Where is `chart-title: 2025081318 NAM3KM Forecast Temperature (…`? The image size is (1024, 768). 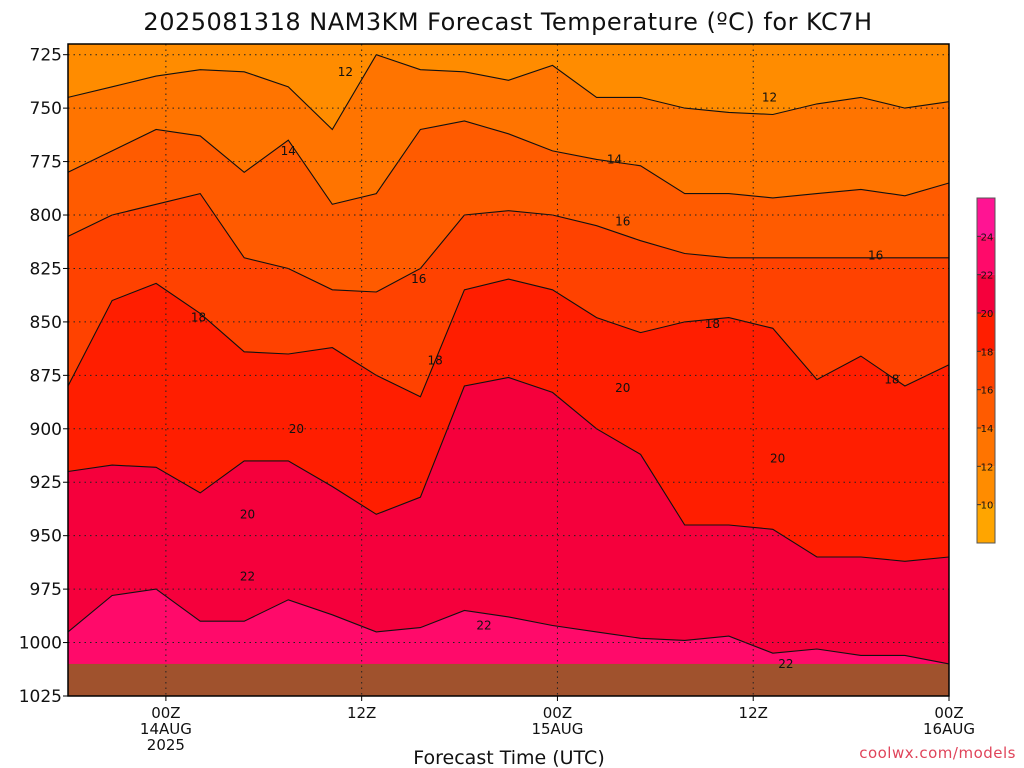
chart-title: 2025081318 NAM3KM Forecast Temperature (… is located at coordinates (507, 22).